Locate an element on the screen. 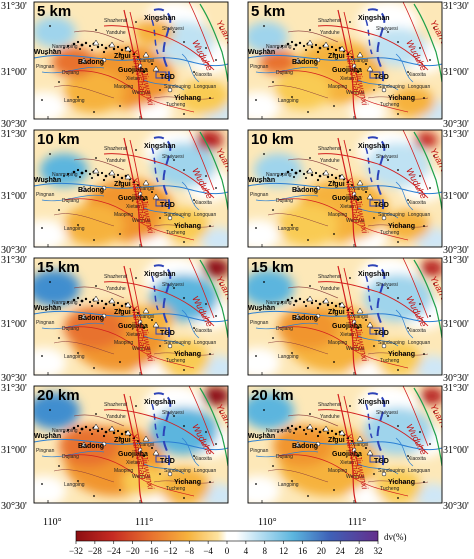 Image resolution: width=474 pixels, height=559 pixels. colorbar-tick-label: 24 is located at coordinates (341, 551).